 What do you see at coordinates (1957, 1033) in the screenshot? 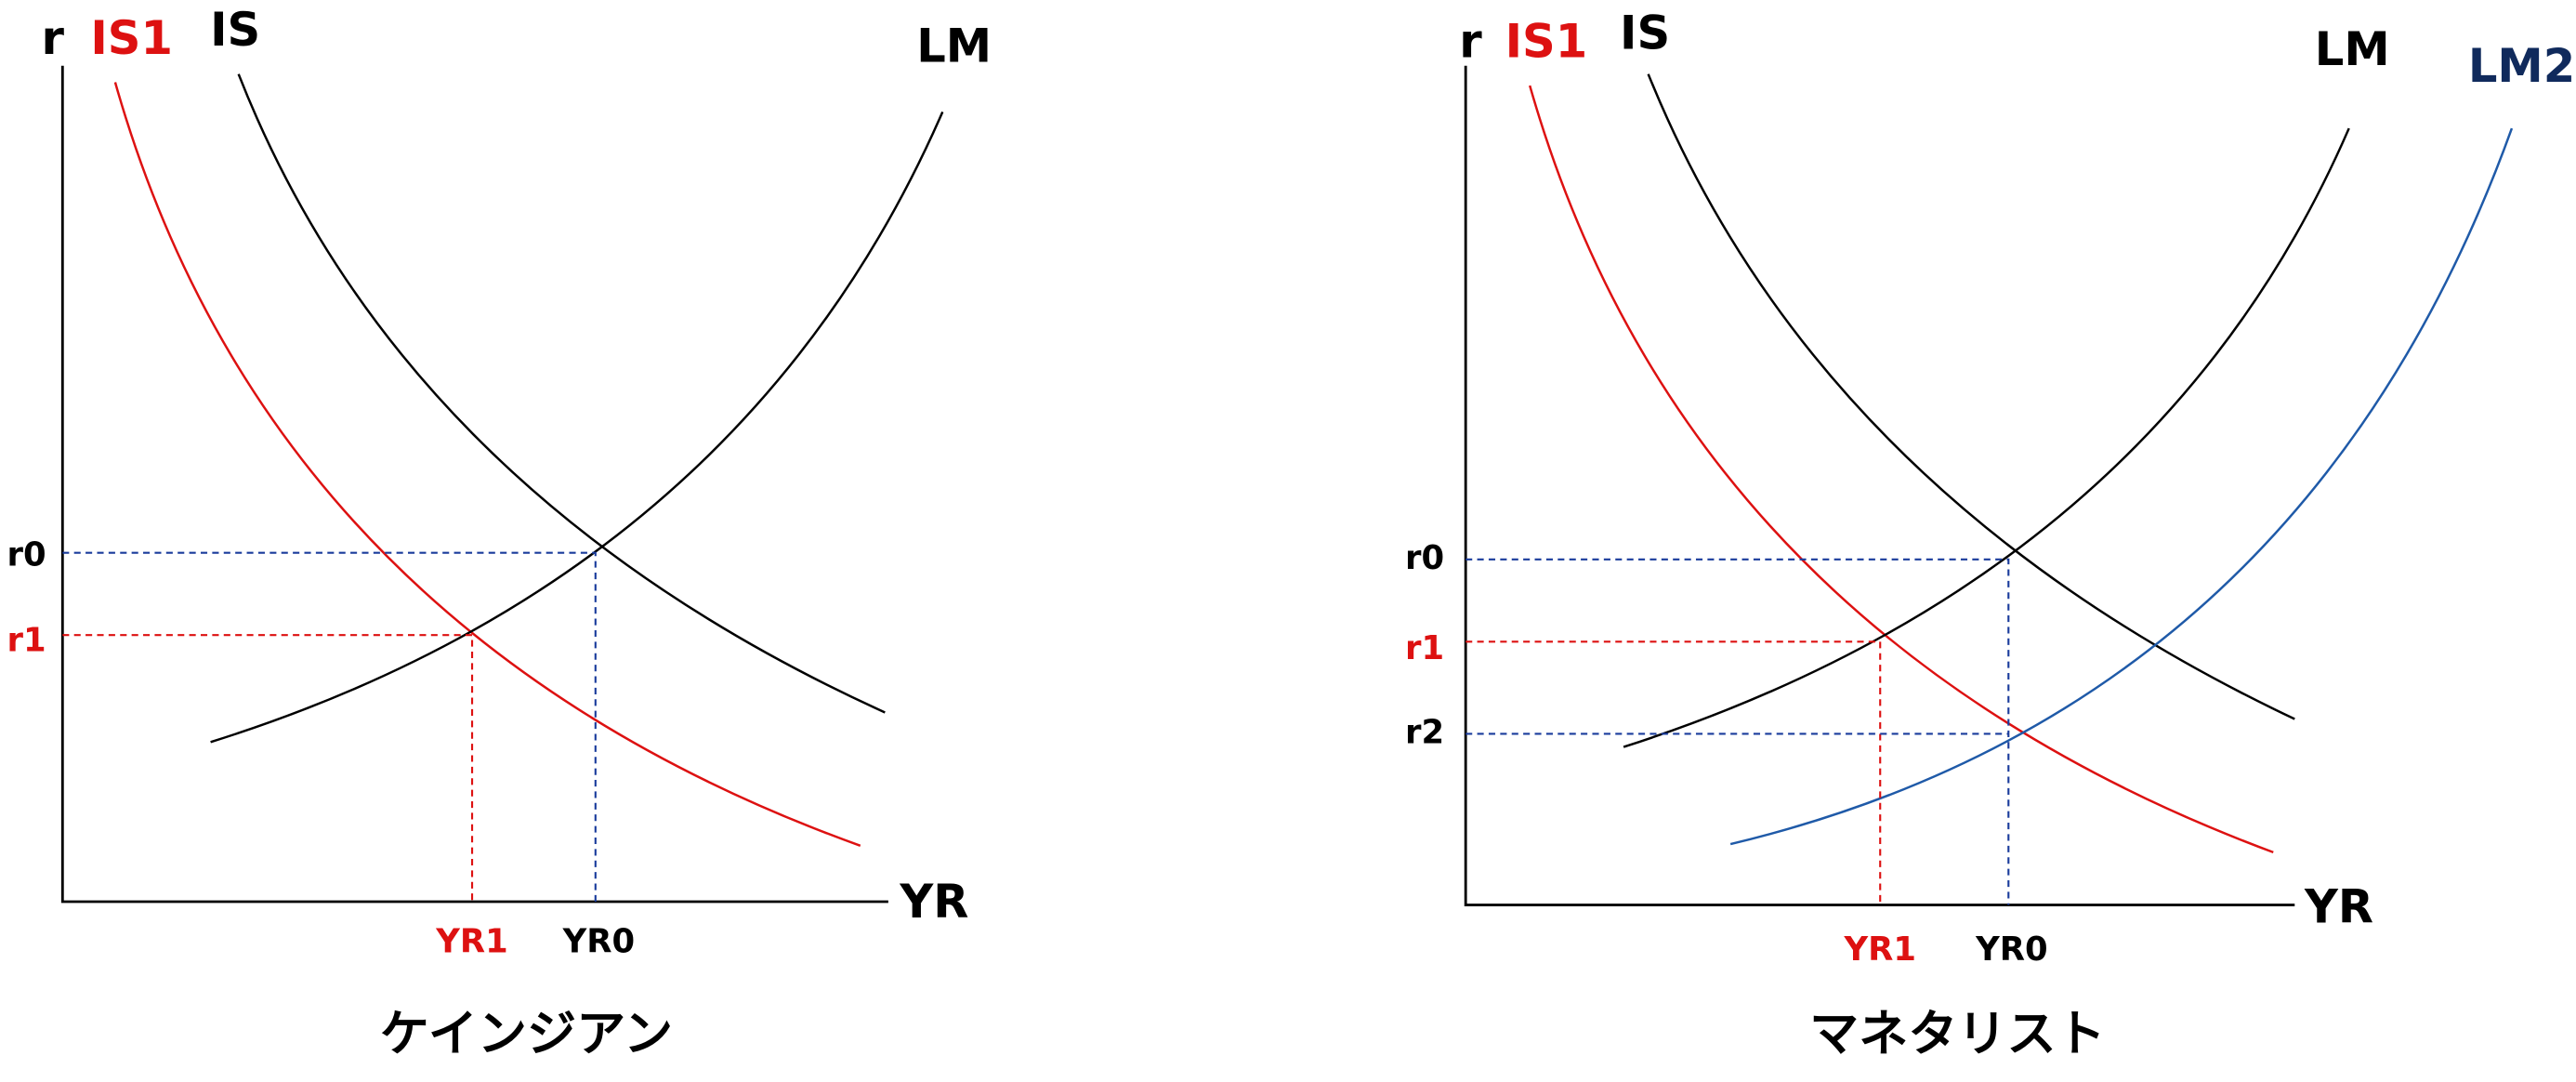
I see `caption: マネタリスト` at bounding box center [1957, 1033].